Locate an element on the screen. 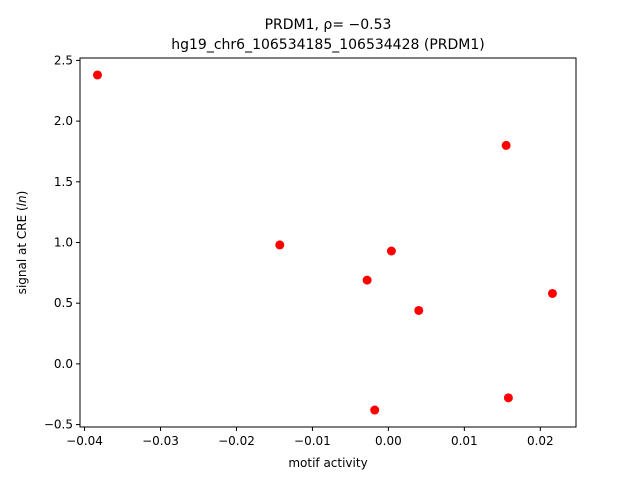 The height and width of the screenshot is (480, 640). y-tick-label: 0.0 is located at coordinates (63, 364).